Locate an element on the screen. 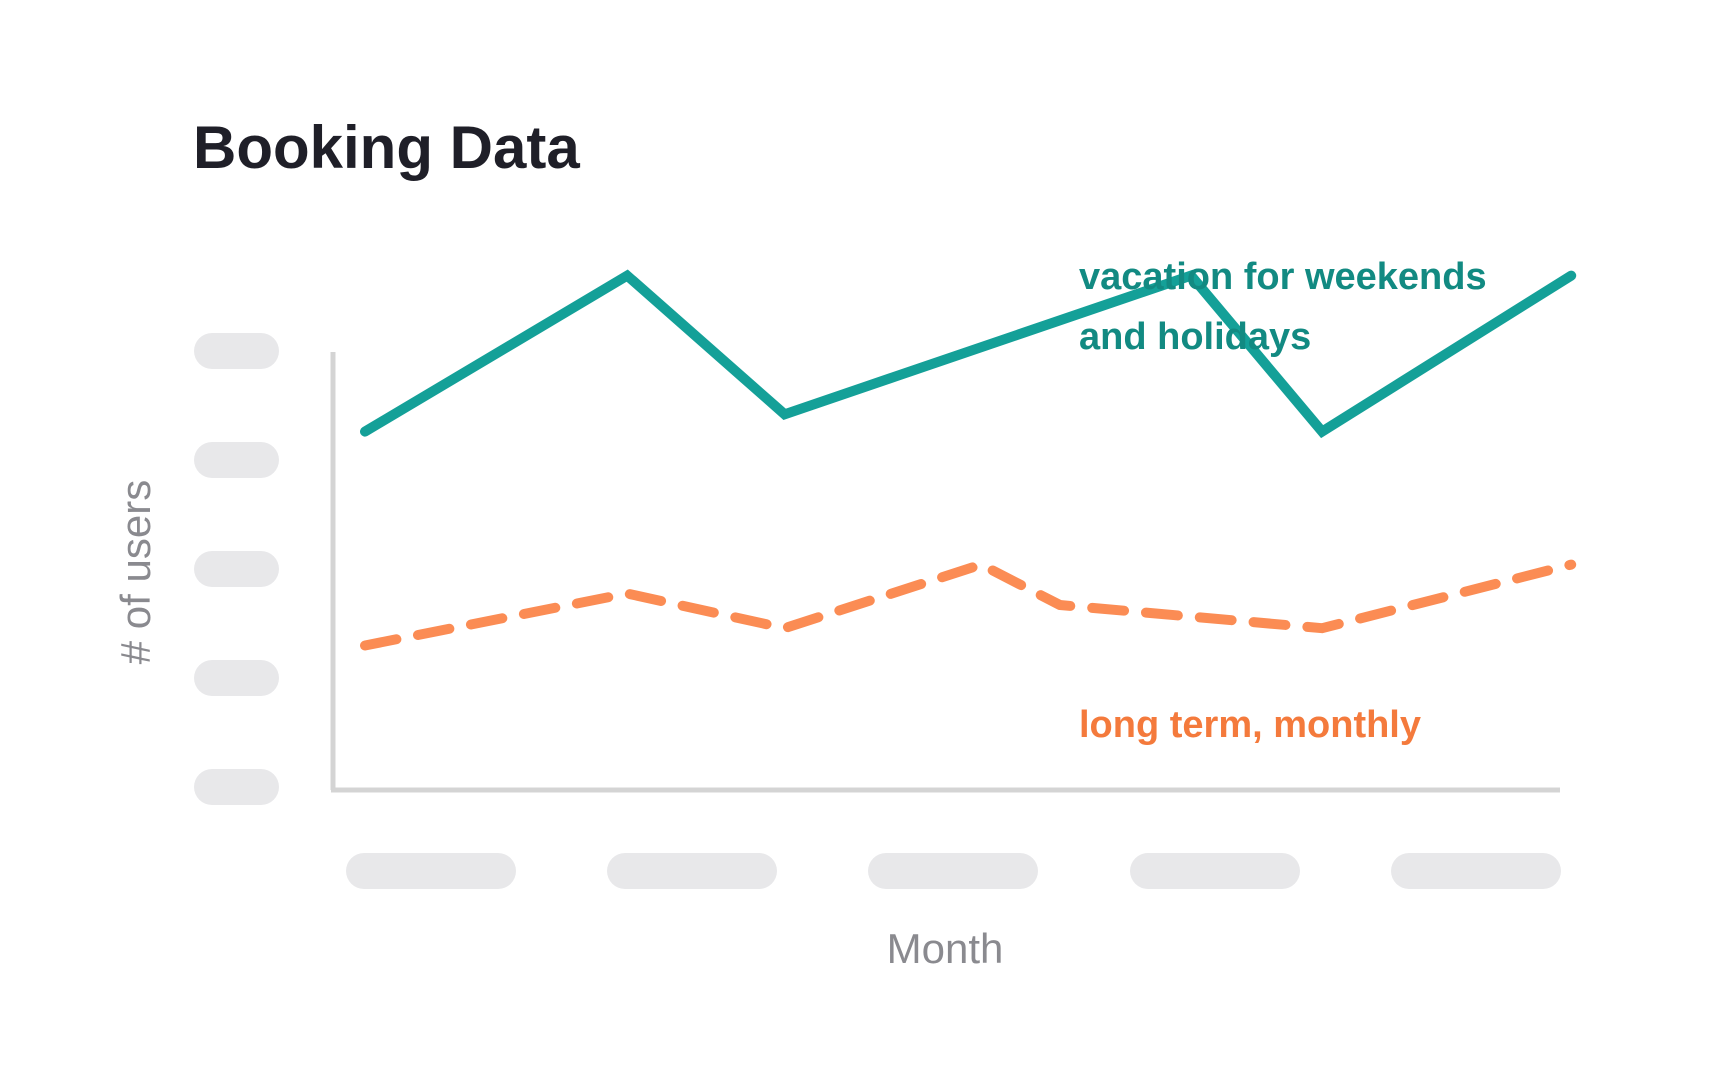  y-axis-tick-placeholders is located at coordinates (236, 569).